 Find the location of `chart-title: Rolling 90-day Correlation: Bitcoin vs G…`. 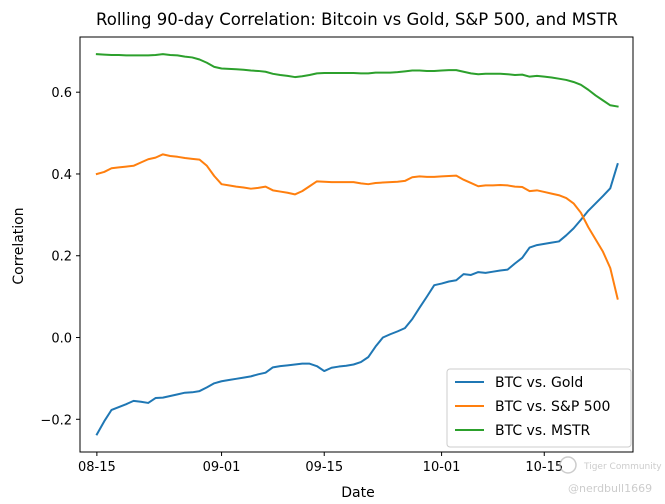

chart-title: Rolling 90-day Correlation: Bitcoin vs G… is located at coordinates (357, 19).